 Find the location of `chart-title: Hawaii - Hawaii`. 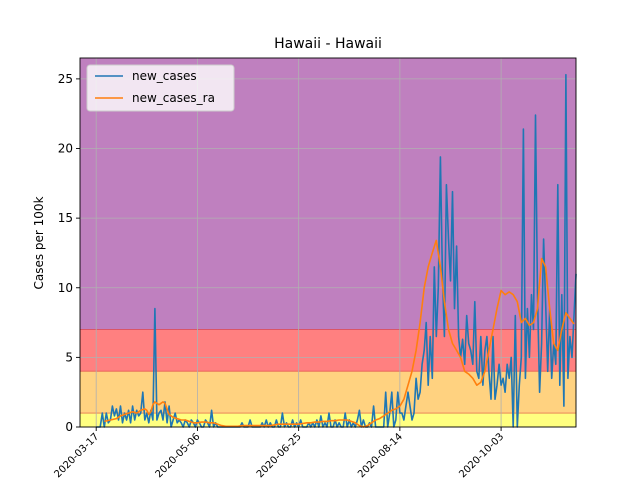

chart-title: Hawaii - Hawaii is located at coordinates (328, 44).